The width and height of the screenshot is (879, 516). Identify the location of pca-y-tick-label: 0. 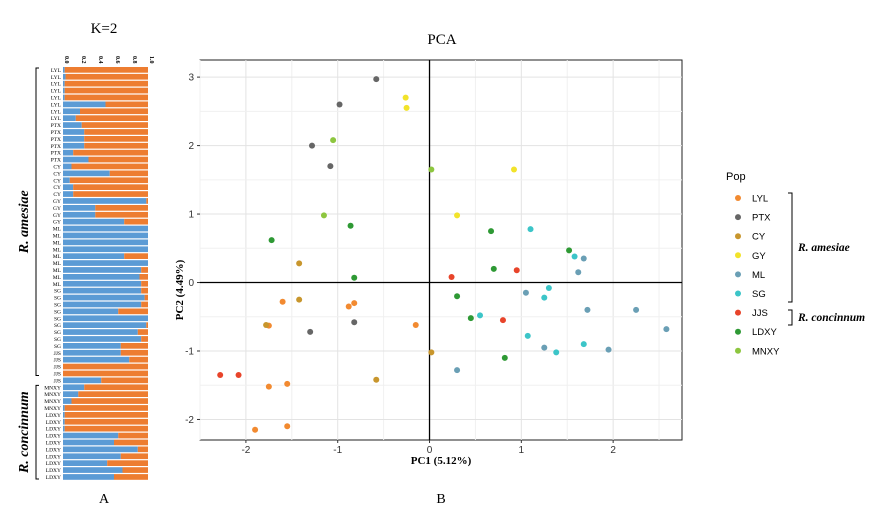
(191, 283).